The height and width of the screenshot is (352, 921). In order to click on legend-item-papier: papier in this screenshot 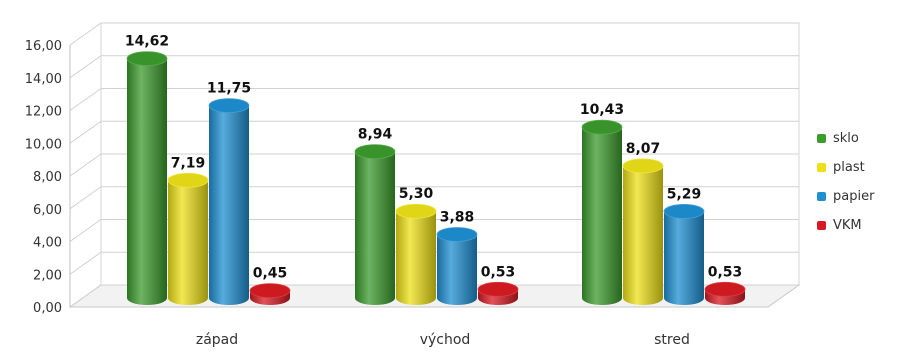, I will do `click(869, 196)`.